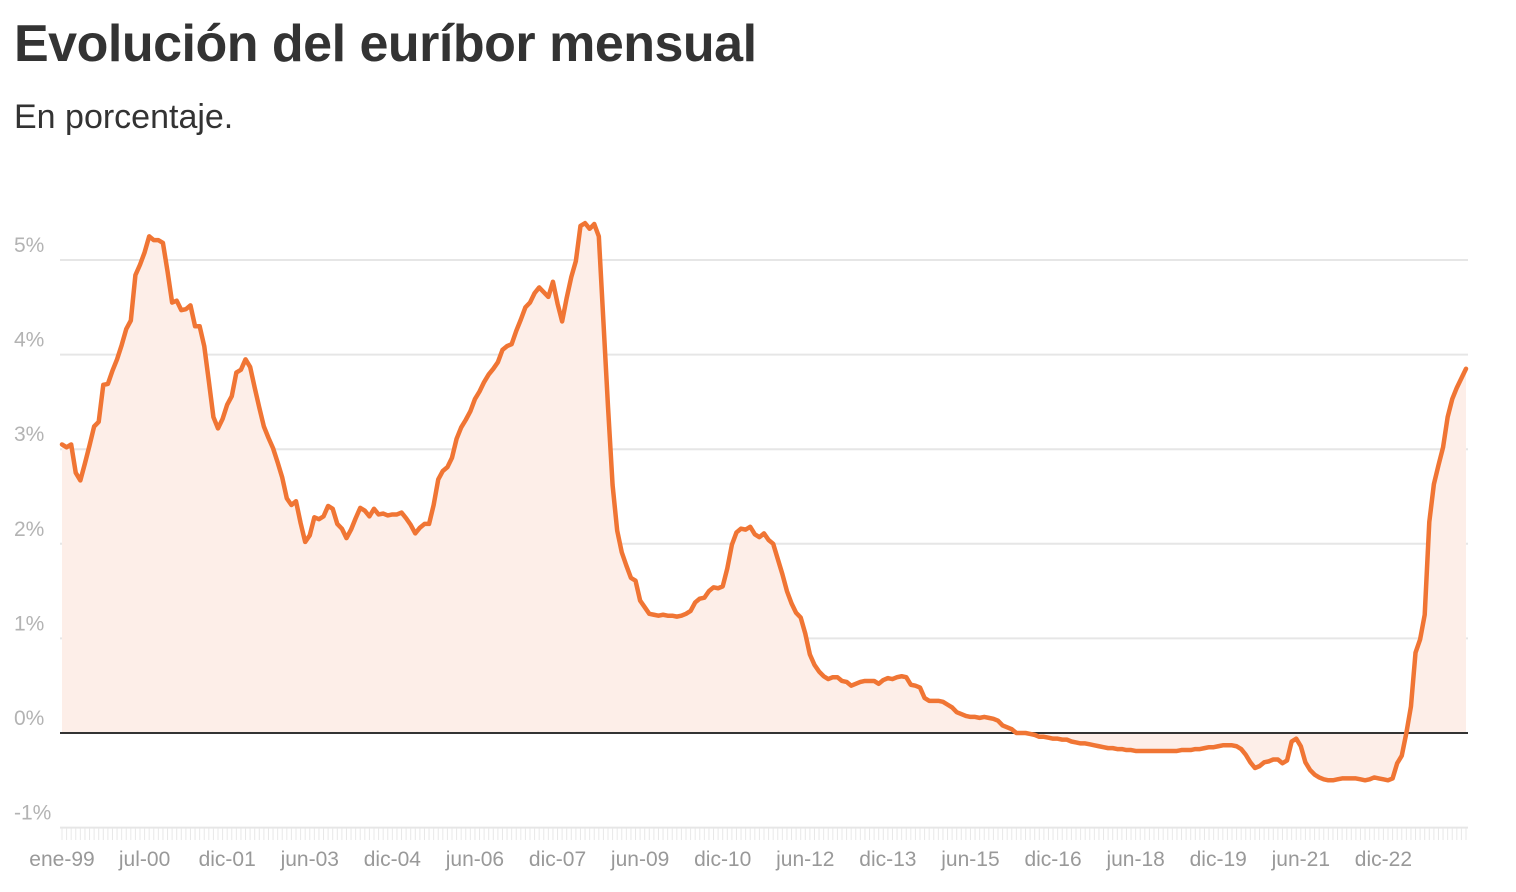 Image resolution: width=1516 pixels, height=892 pixels. I want to click on y-axis-tick-labels: -1% 0% 1% 2% 3% 4% 5%, so click(32, 529).